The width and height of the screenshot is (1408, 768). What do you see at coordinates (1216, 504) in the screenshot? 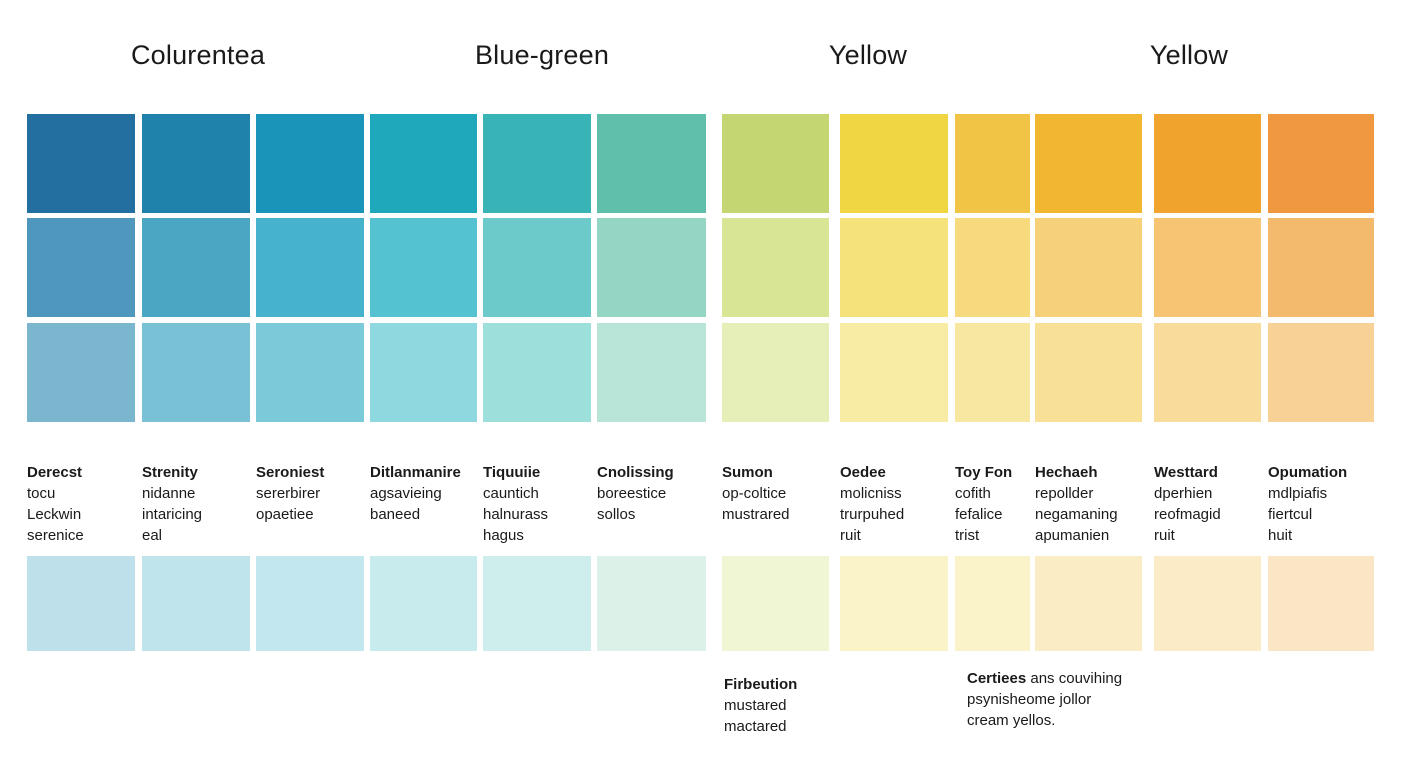
I see `swatch-label: Westtard dperhien reofmagid ruit` at bounding box center [1216, 504].